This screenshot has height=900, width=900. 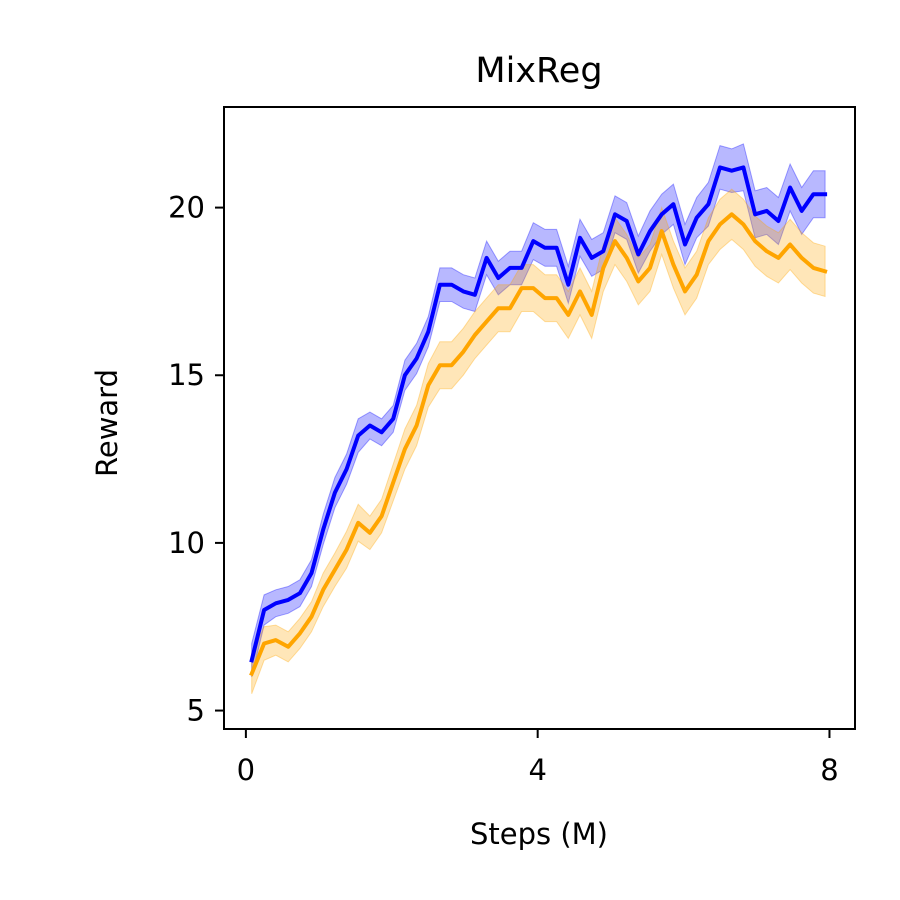 What do you see at coordinates (186, 543) in the screenshot?
I see `y-tick-label: 10` at bounding box center [186, 543].